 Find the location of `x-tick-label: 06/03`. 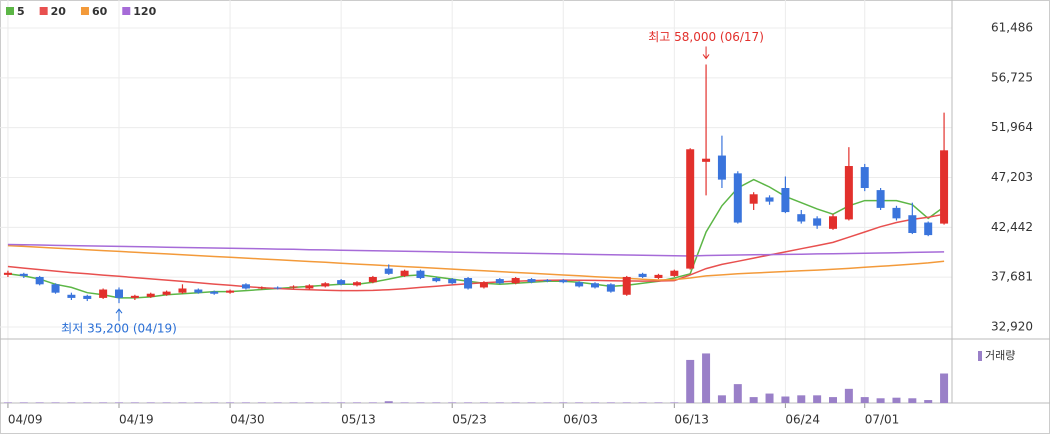

x-tick-label: 06/03 is located at coordinates (580, 420).